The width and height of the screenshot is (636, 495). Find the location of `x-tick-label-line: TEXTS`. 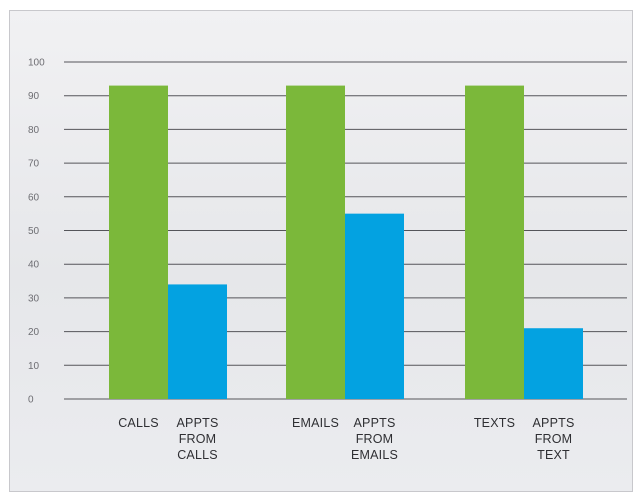

x-tick-label-line: TEXTS is located at coordinates (494, 423).